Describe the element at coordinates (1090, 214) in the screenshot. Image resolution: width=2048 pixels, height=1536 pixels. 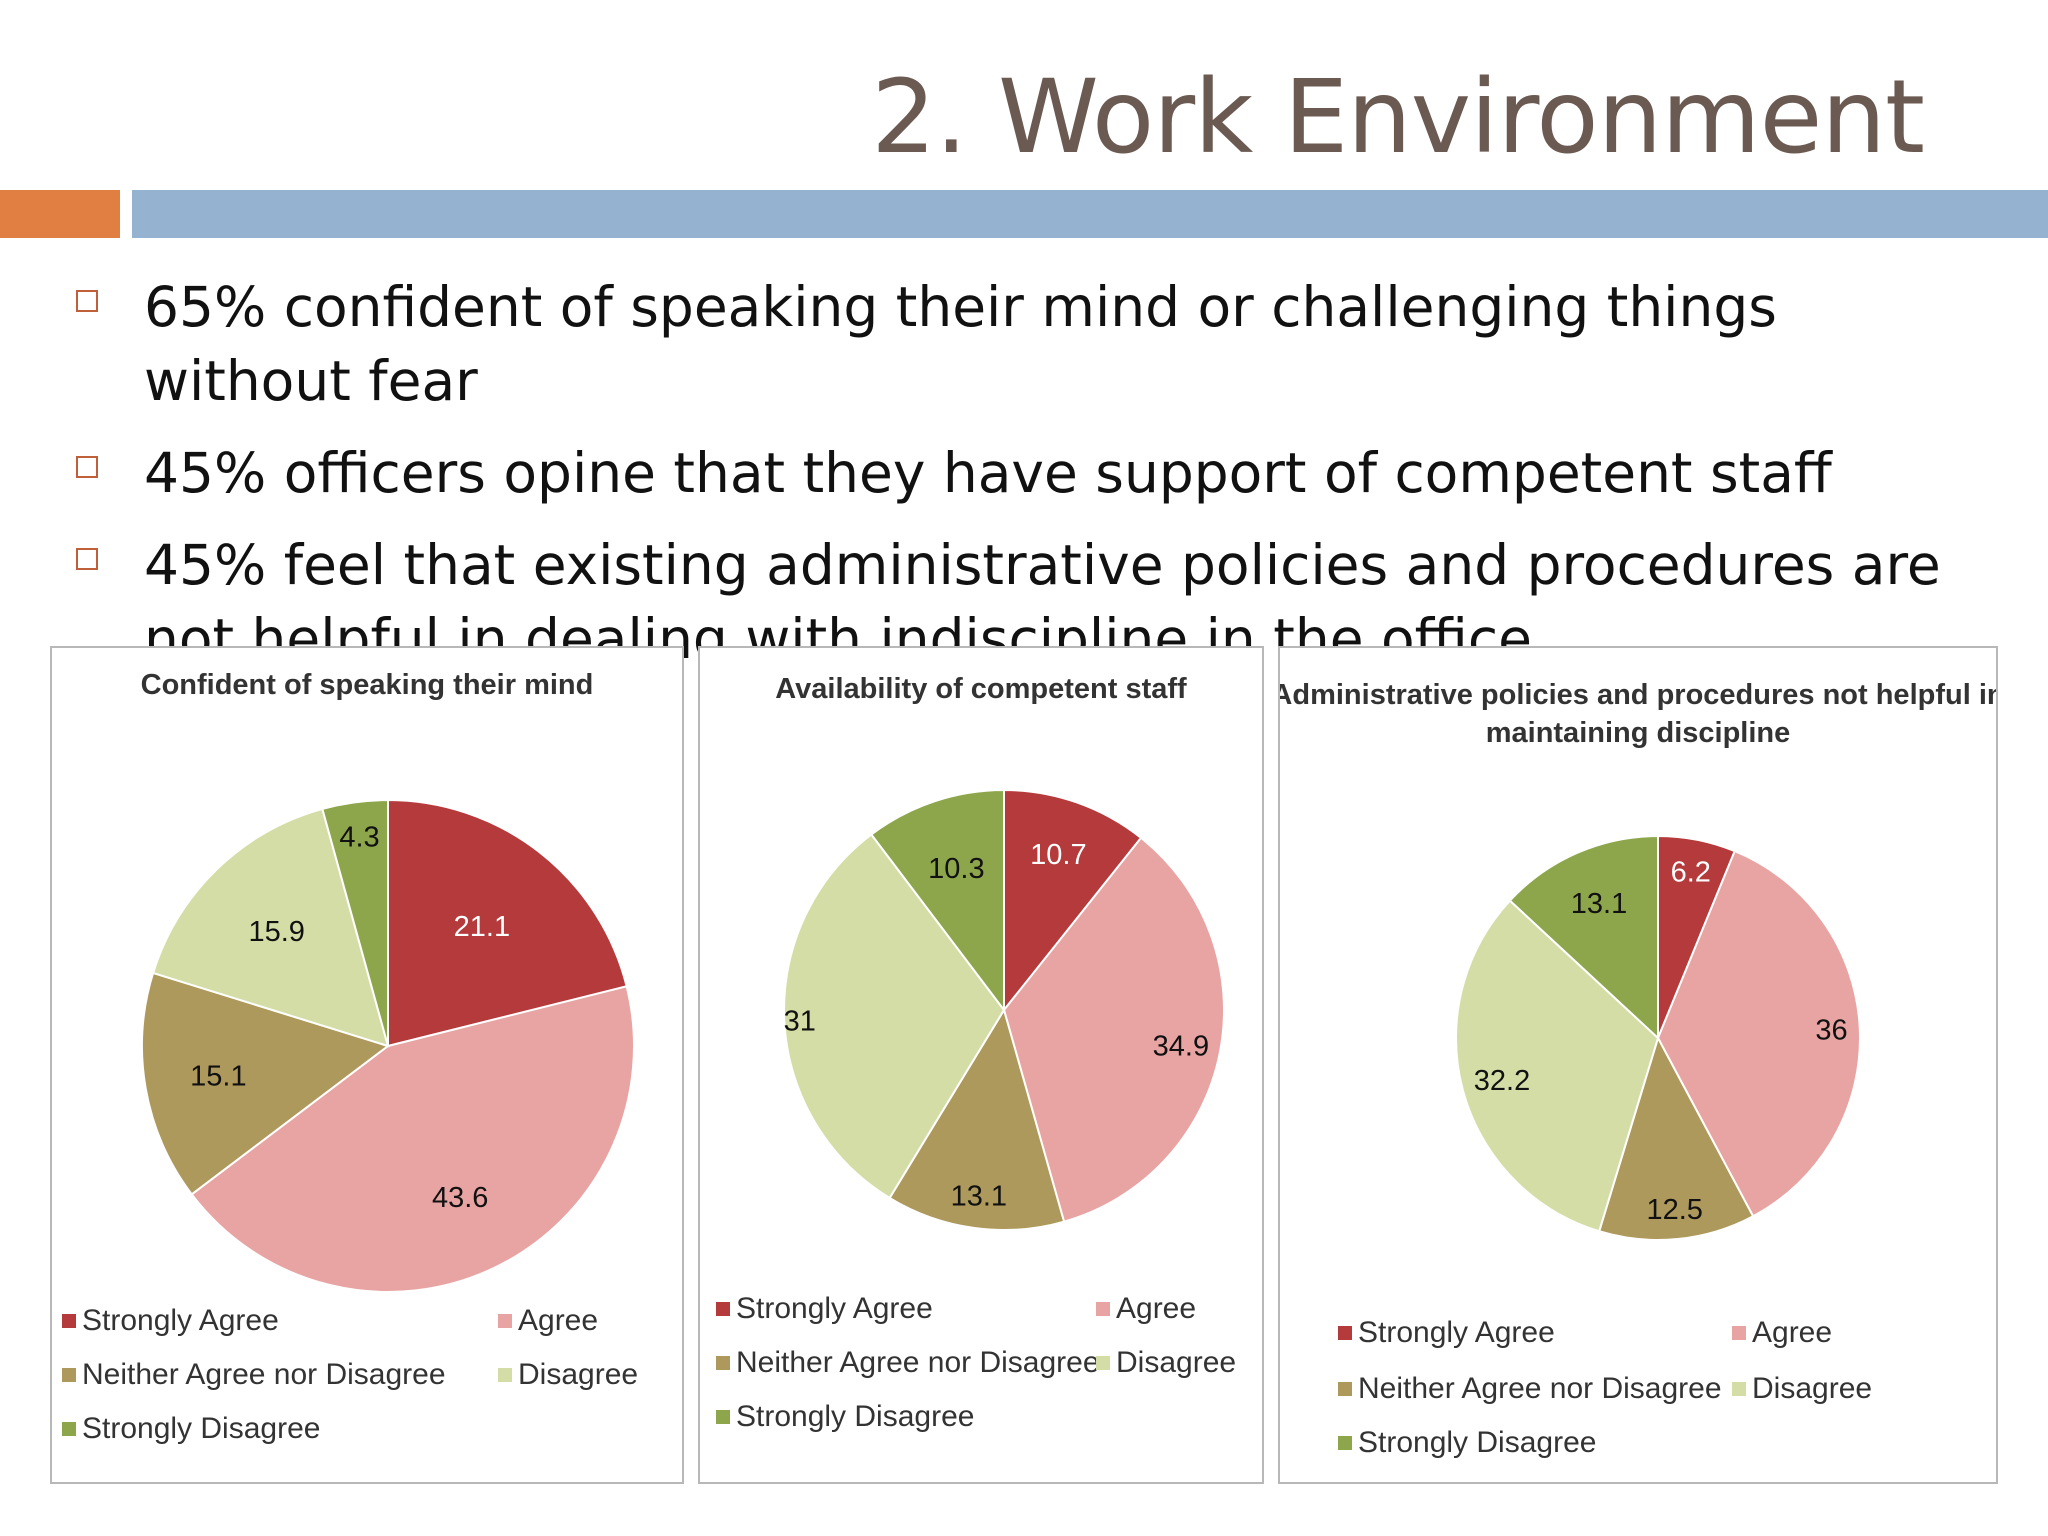
I see `accent-bar-blue` at that location.